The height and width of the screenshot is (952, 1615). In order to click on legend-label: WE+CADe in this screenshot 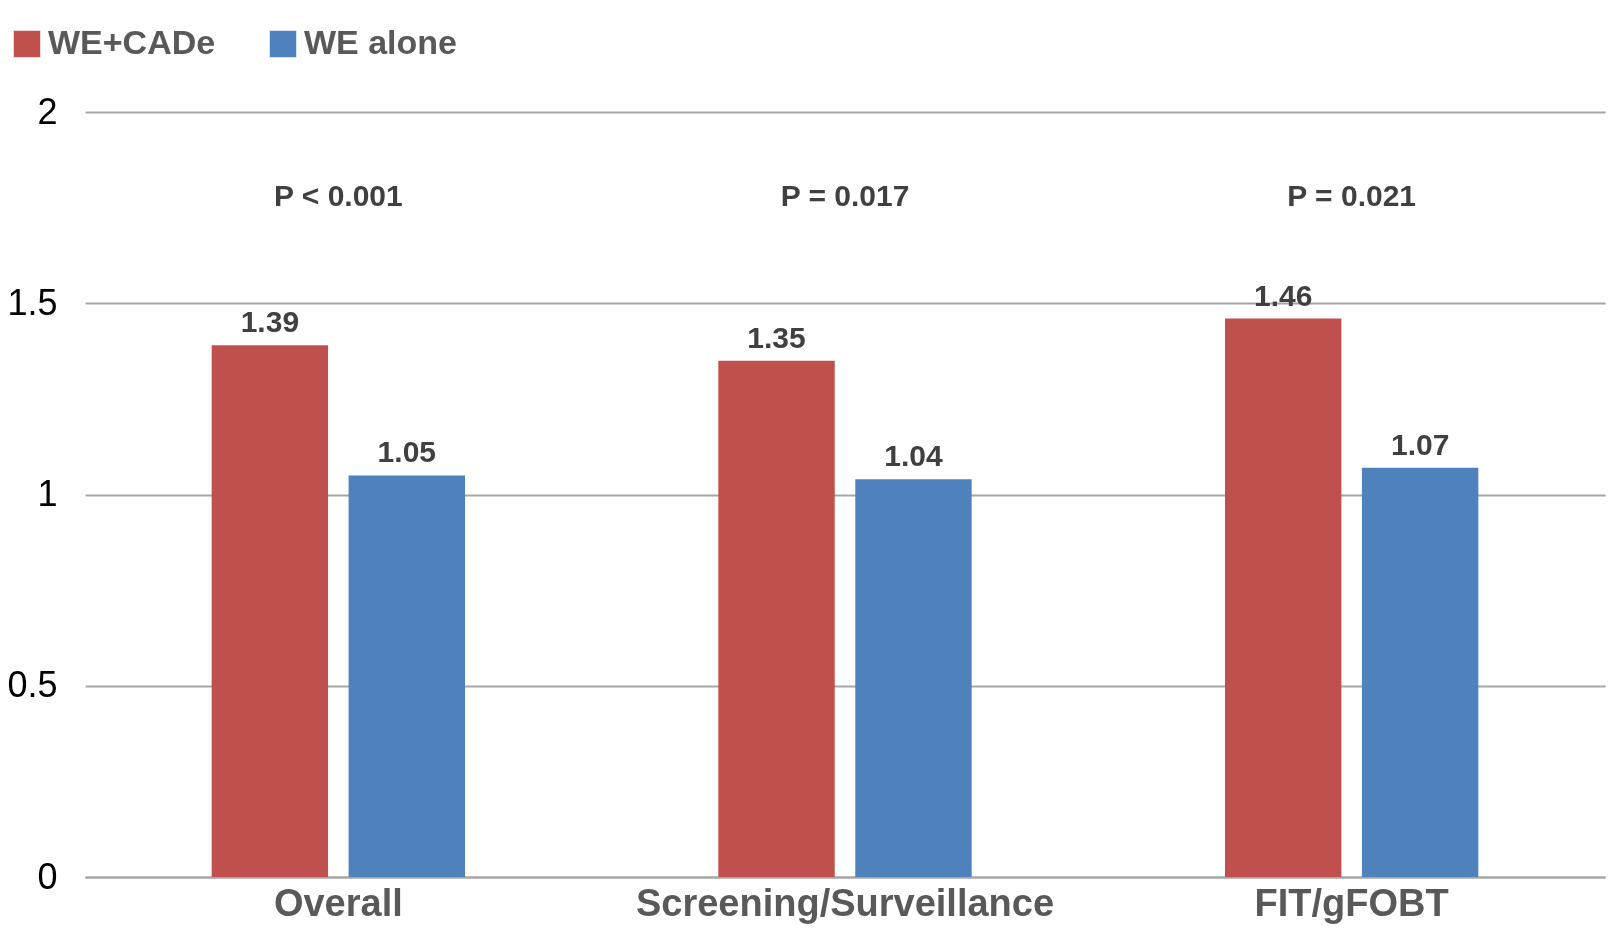, I will do `click(132, 42)`.